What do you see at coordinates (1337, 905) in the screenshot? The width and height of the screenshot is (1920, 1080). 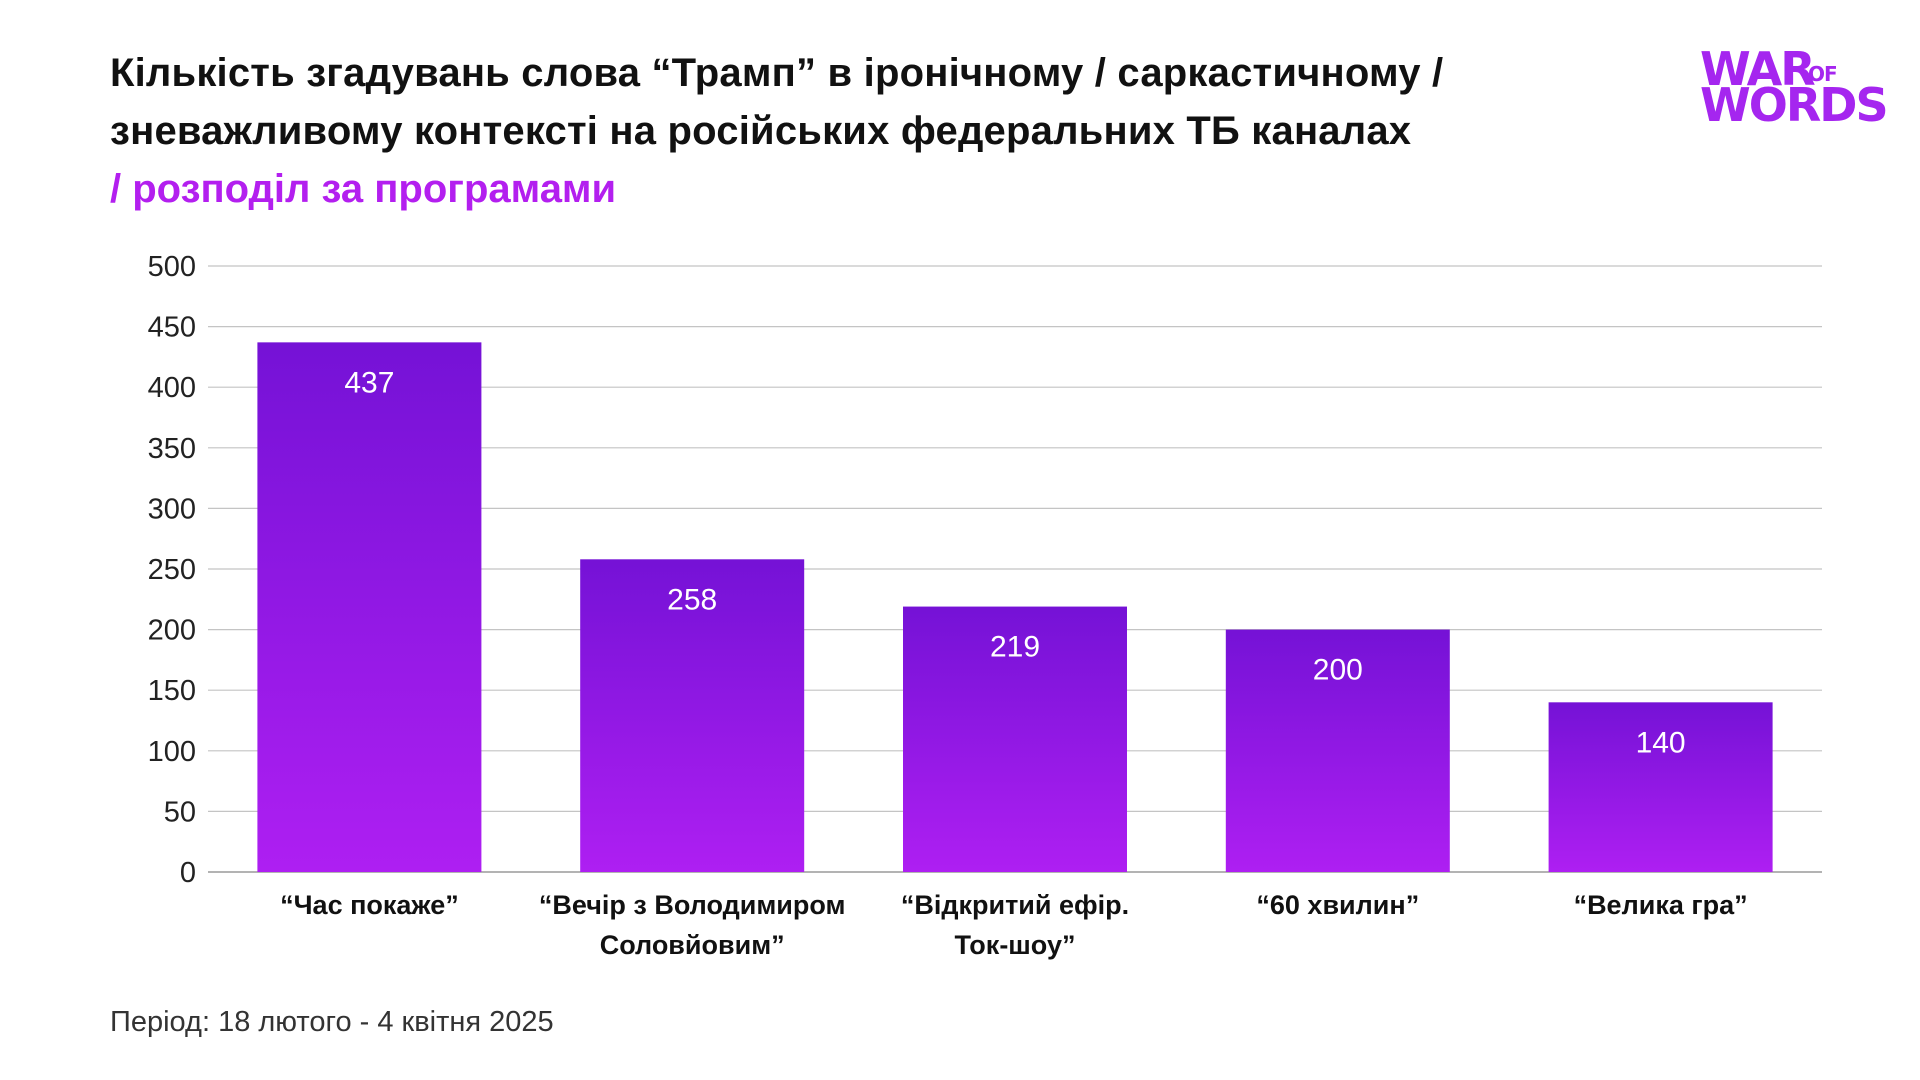 I see `x-category-label: “60 хвилин”` at bounding box center [1337, 905].